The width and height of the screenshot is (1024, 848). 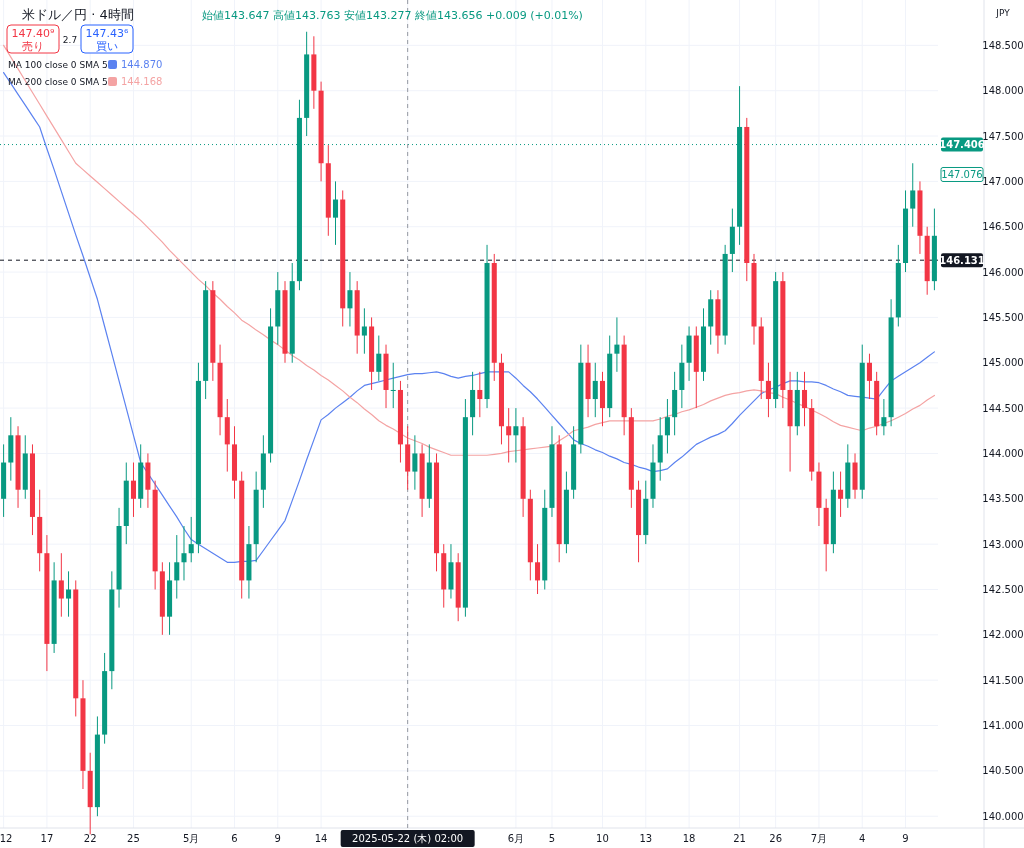 What do you see at coordinates (552, 838) in the screenshot?
I see `x-tick-label: 5` at bounding box center [552, 838].